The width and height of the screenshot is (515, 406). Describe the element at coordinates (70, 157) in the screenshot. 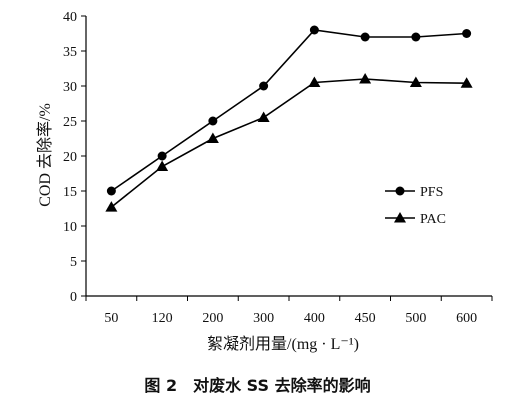

I see `y-tick-label: 20` at that location.